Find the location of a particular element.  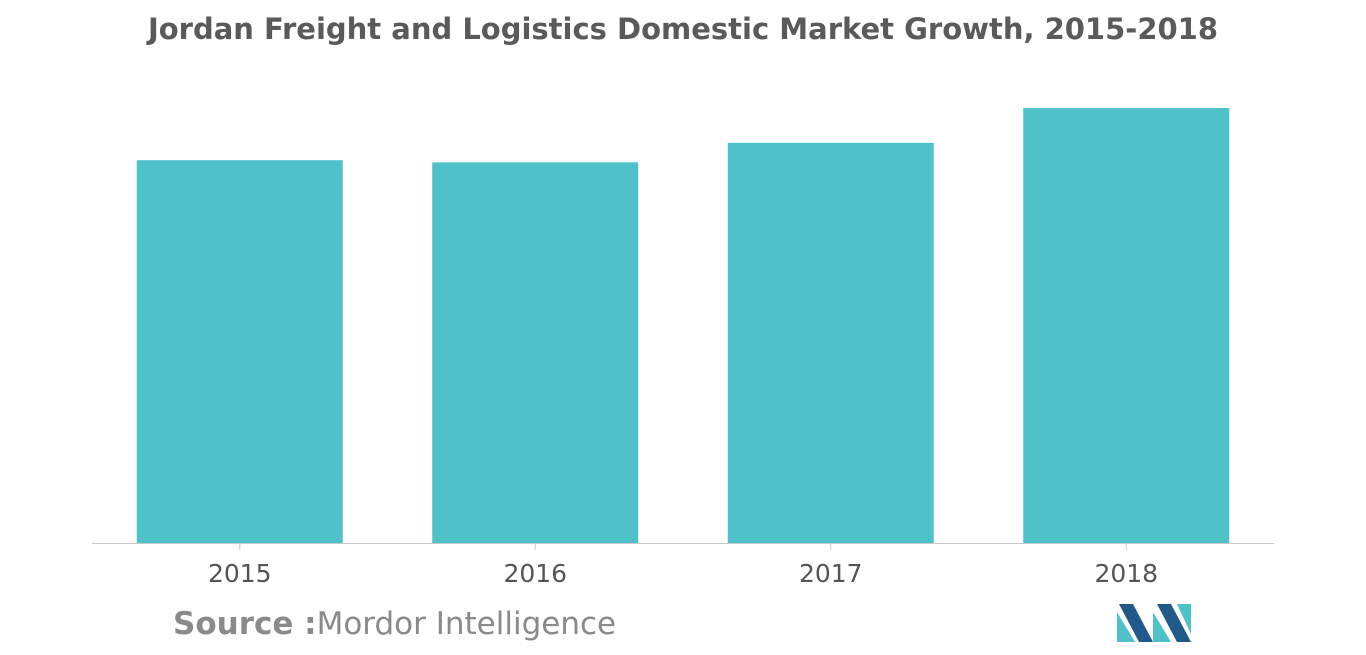

bar-2016 is located at coordinates (535, 352).